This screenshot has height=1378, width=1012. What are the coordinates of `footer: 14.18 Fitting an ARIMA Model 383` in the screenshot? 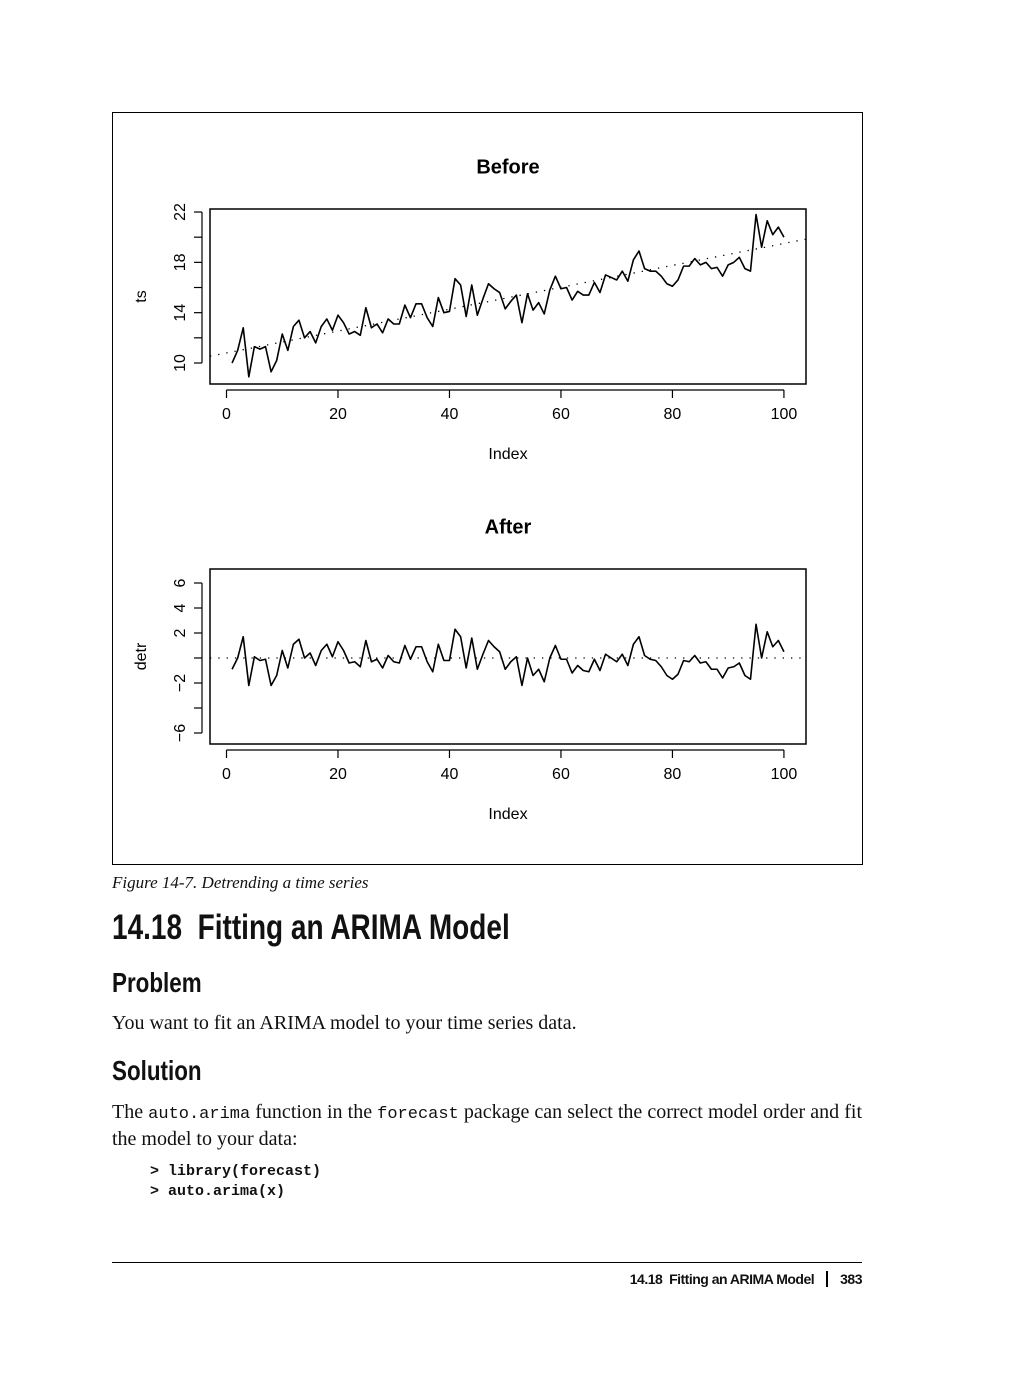 It's located at (711, 1279).